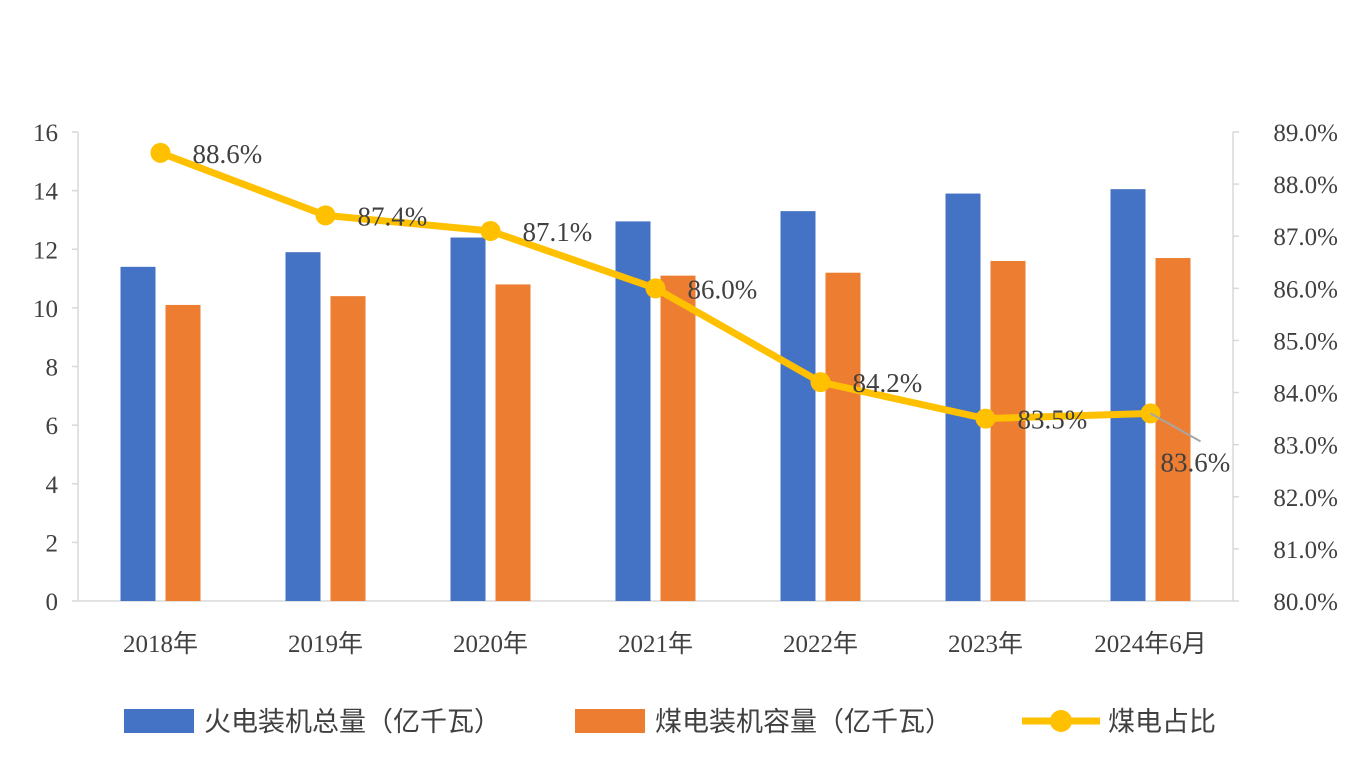  What do you see at coordinates (1305, 446) in the screenshot?
I see `right-tick-label: 83.0%` at bounding box center [1305, 446].